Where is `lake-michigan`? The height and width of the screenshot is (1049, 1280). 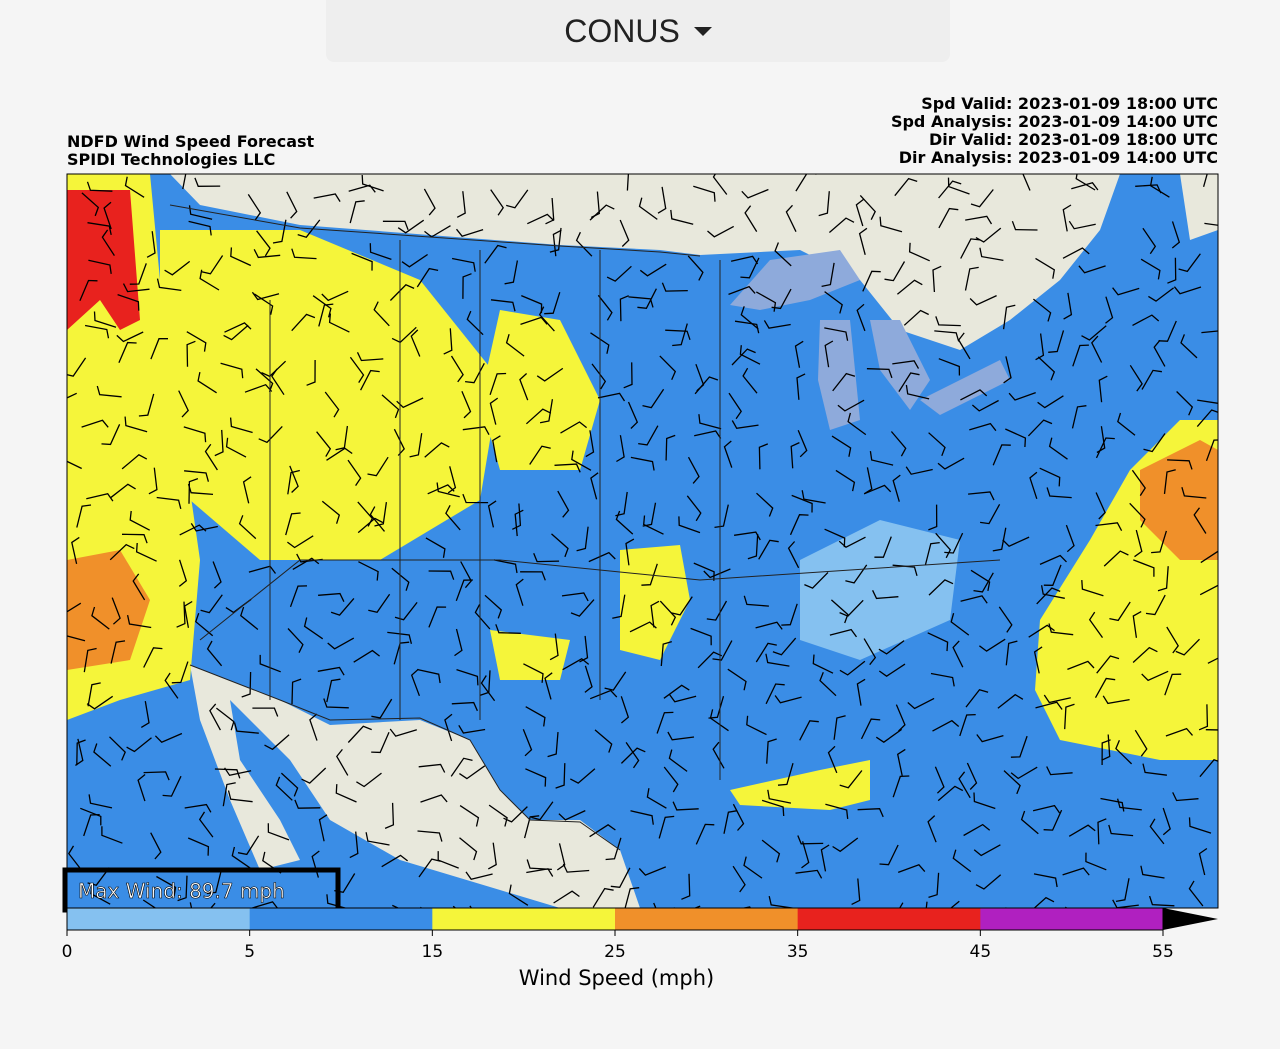 lake-michigan is located at coordinates (839, 375).